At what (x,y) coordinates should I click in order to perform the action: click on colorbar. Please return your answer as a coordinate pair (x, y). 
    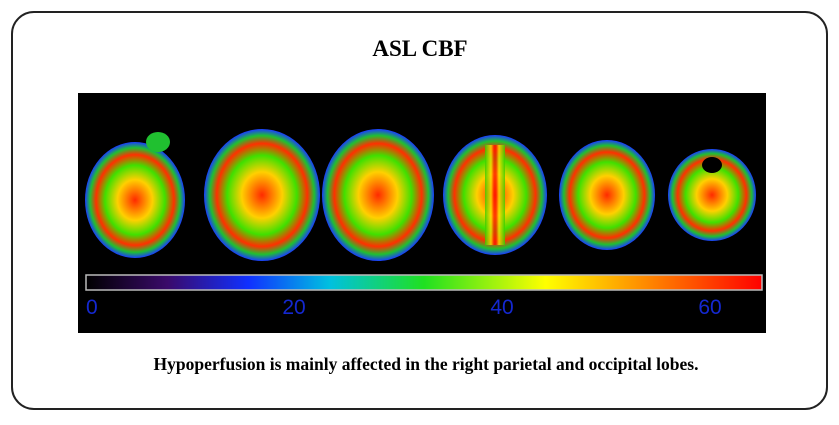
    Looking at the image, I should click on (424, 282).